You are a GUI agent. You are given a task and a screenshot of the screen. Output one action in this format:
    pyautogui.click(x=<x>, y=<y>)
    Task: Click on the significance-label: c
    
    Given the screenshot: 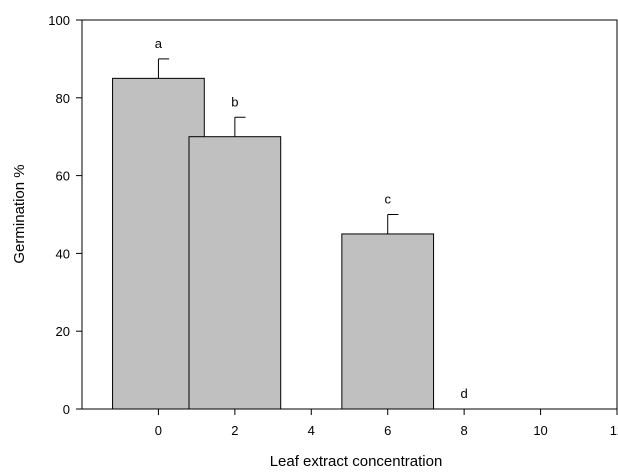 What is the action you would take?
    pyautogui.click(x=387, y=199)
    